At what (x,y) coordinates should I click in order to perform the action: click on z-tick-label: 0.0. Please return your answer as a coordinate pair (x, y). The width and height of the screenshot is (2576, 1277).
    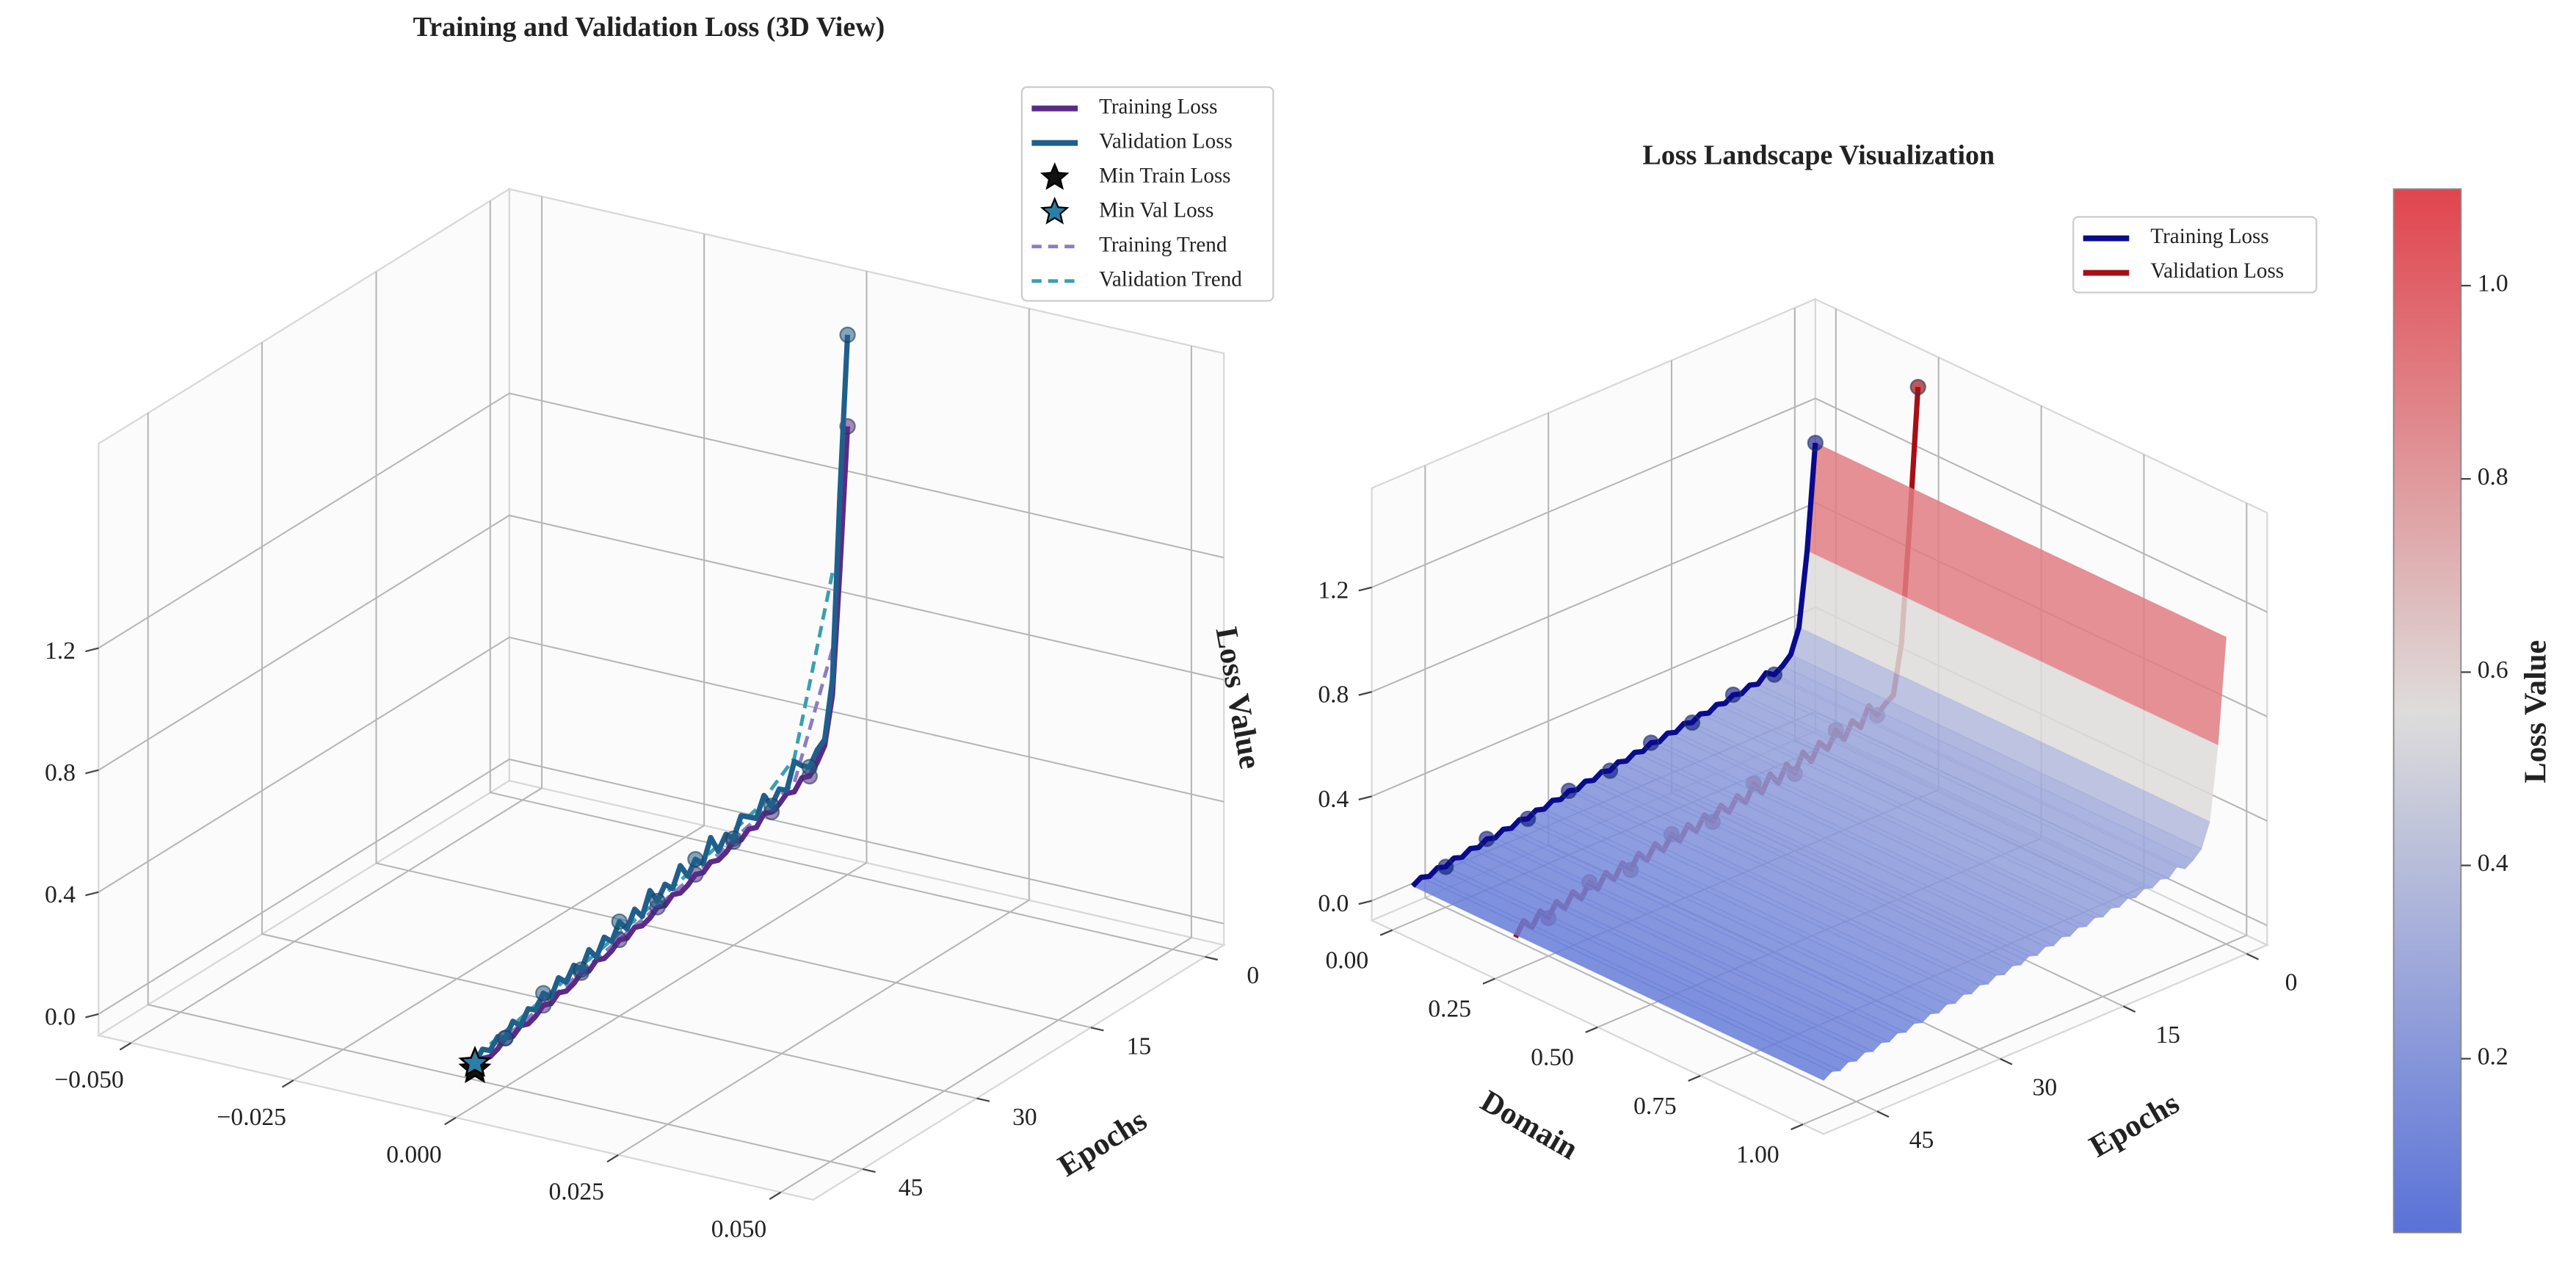
    Looking at the image, I should click on (1334, 903).